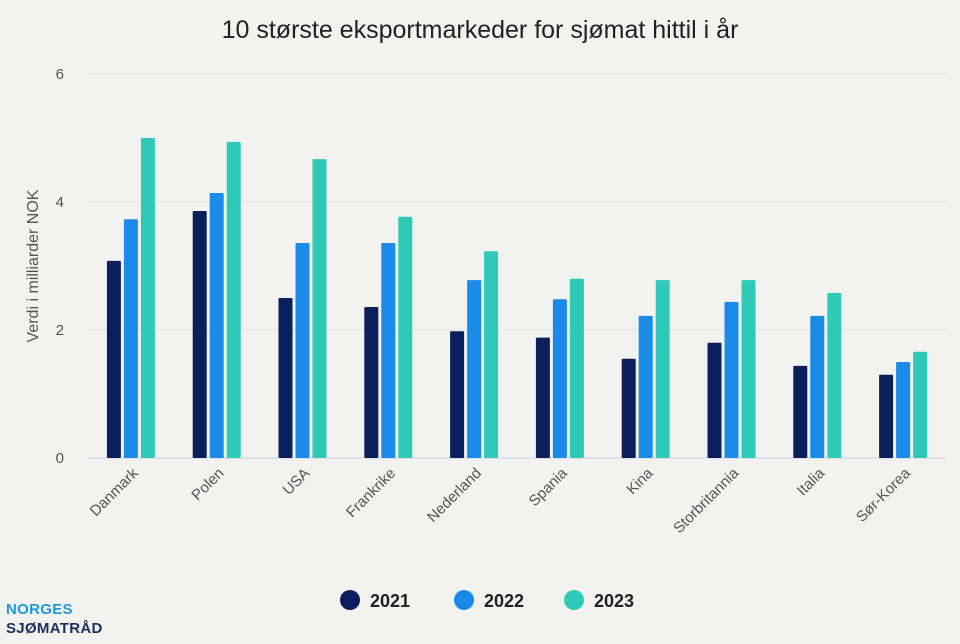 The image size is (960, 644). What do you see at coordinates (817, 386) in the screenshot?
I see `bar-2022-Italia` at bounding box center [817, 386].